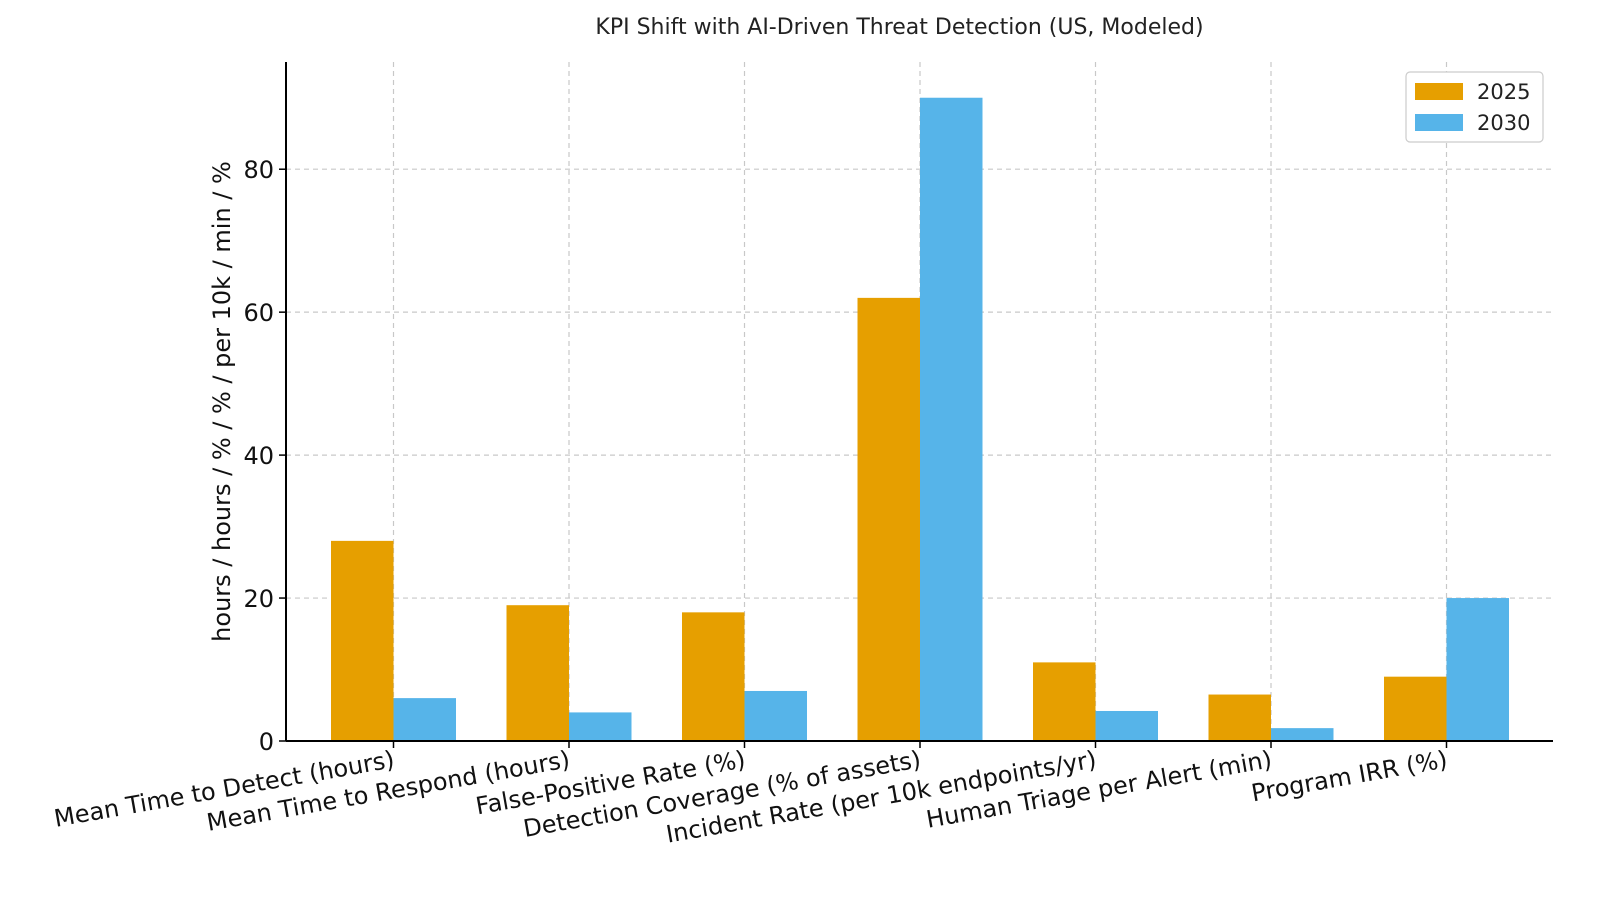  I want to click on legend-swatch-2030, so click(1439, 122).